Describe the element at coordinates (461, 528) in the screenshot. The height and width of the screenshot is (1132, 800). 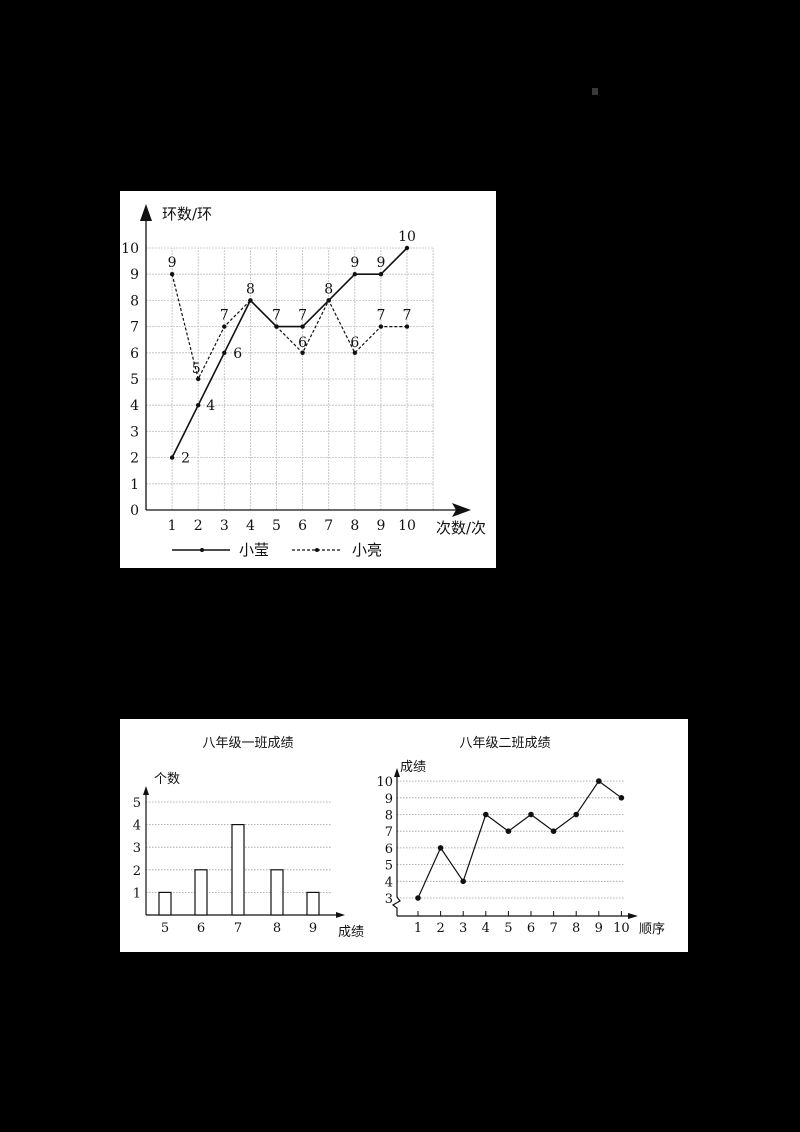
I see `x-axis-label: 次数/次` at that location.